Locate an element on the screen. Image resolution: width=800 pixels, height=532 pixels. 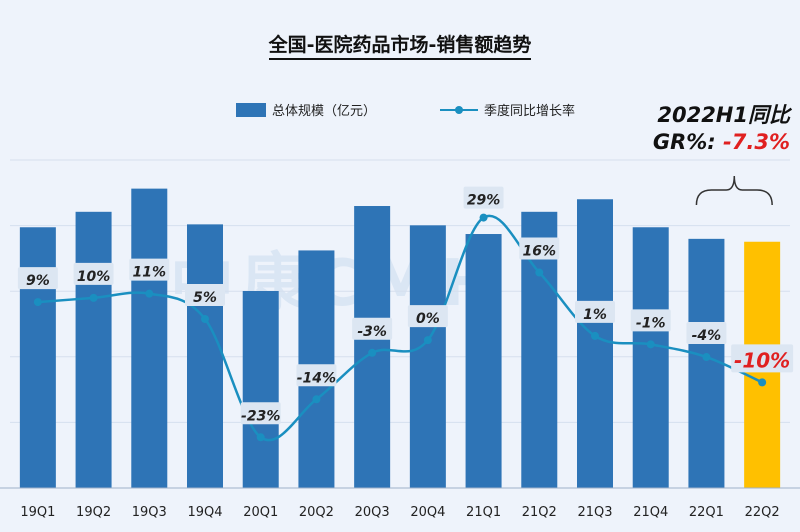
bar-20Q3 is located at coordinates (372, 347).